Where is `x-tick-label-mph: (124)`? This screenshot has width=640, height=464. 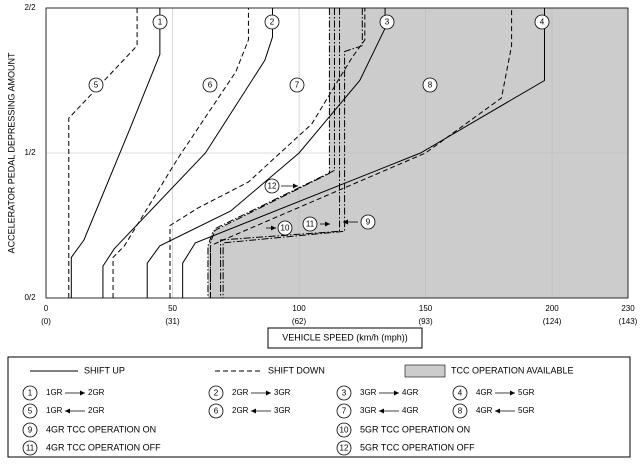 x-tick-label-mph: (124) is located at coordinates (552, 321).